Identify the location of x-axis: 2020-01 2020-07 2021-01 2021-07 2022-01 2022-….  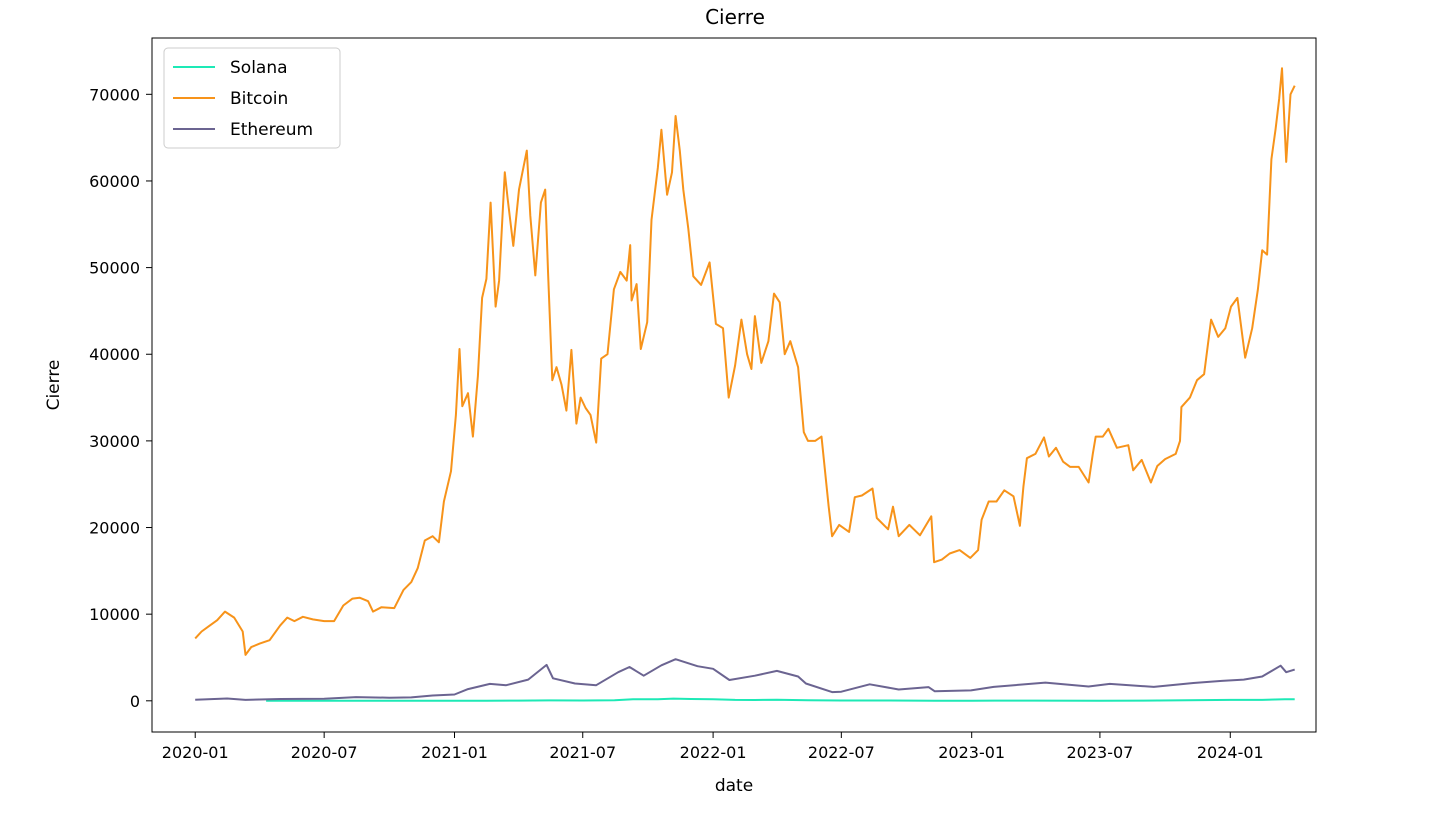
(713, 747).